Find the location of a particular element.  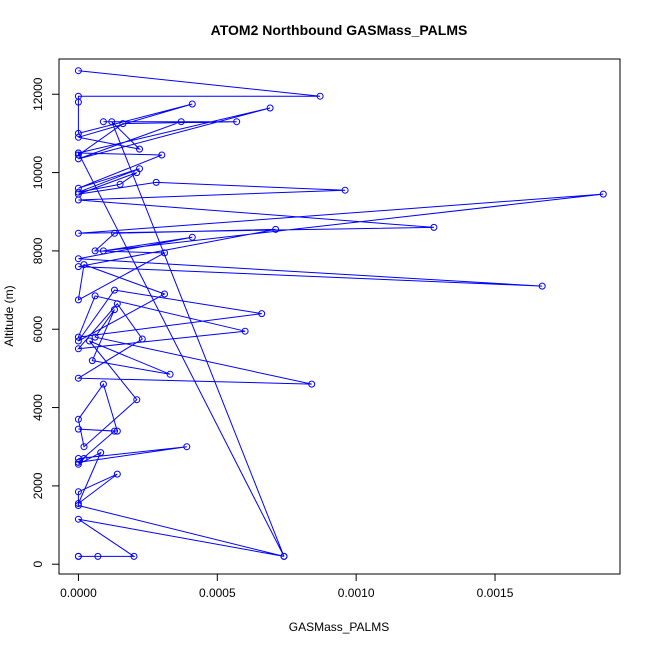

x-axis-label: GASMass_PALMS is located at coordinates (339, 627).